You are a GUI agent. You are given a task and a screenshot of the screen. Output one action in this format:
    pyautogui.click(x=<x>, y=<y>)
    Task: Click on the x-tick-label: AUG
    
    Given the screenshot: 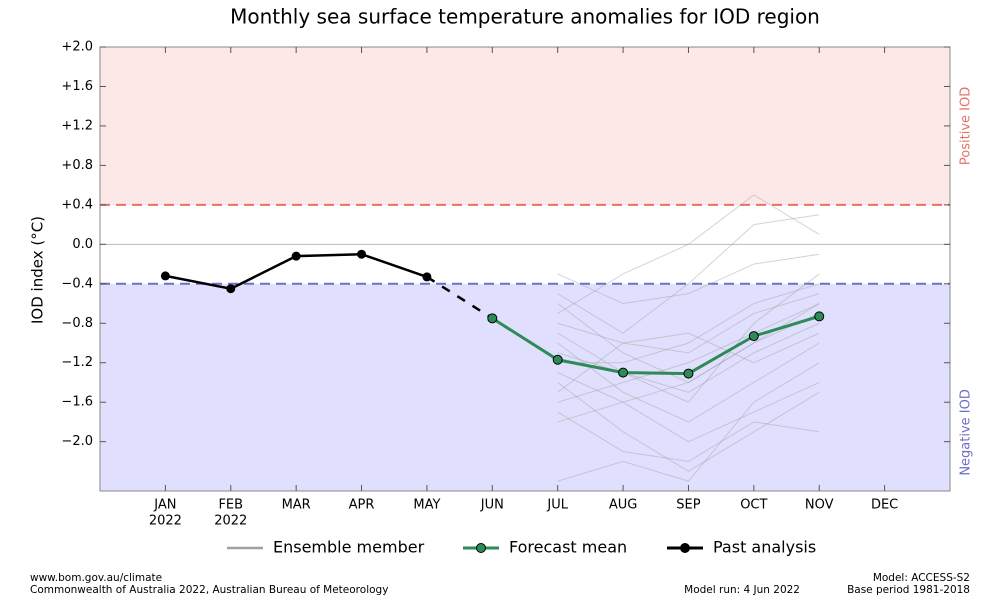 What is the action you would take?
    pyautogui.click(x=623, y=505)
    